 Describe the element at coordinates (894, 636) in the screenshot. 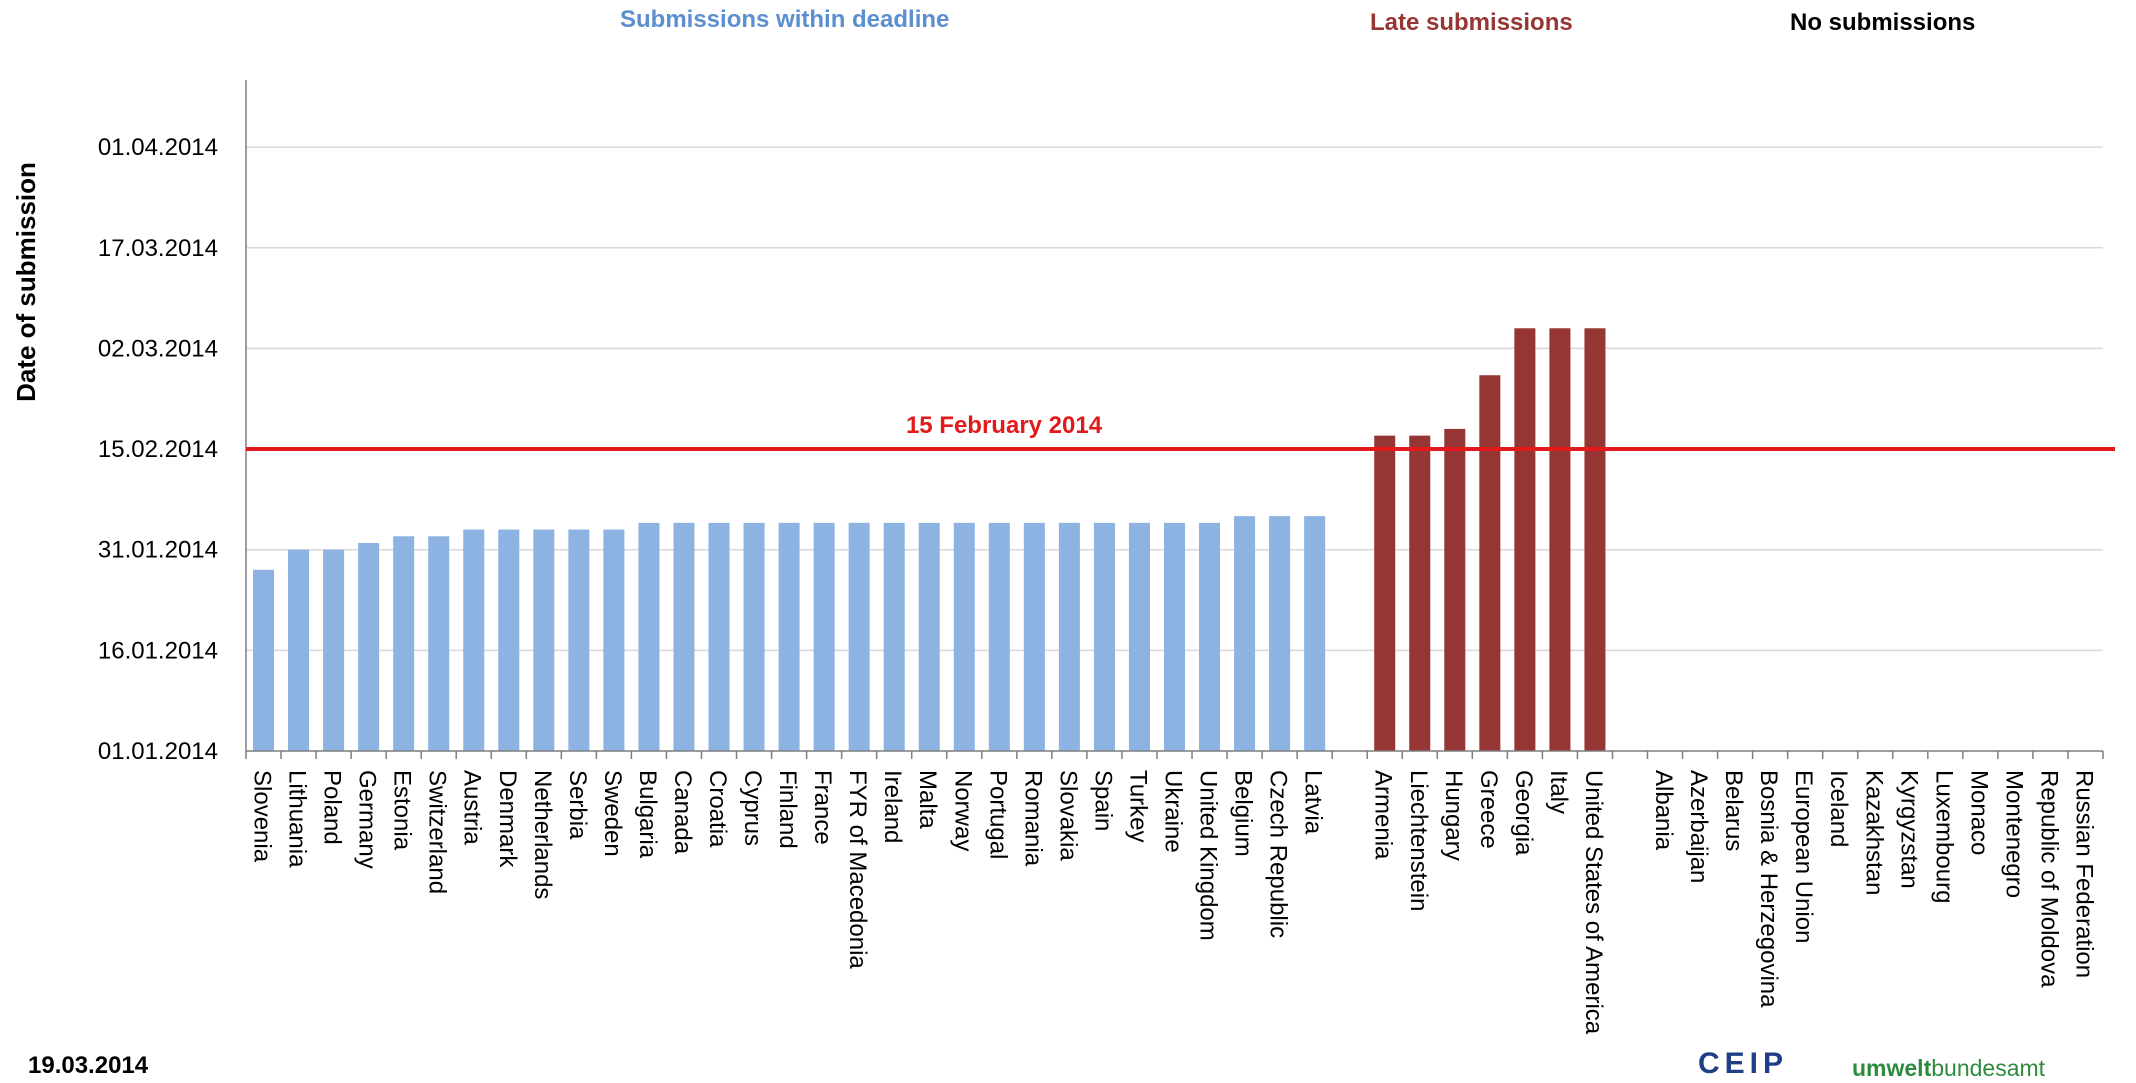

I see `bar-ireland` at that location.